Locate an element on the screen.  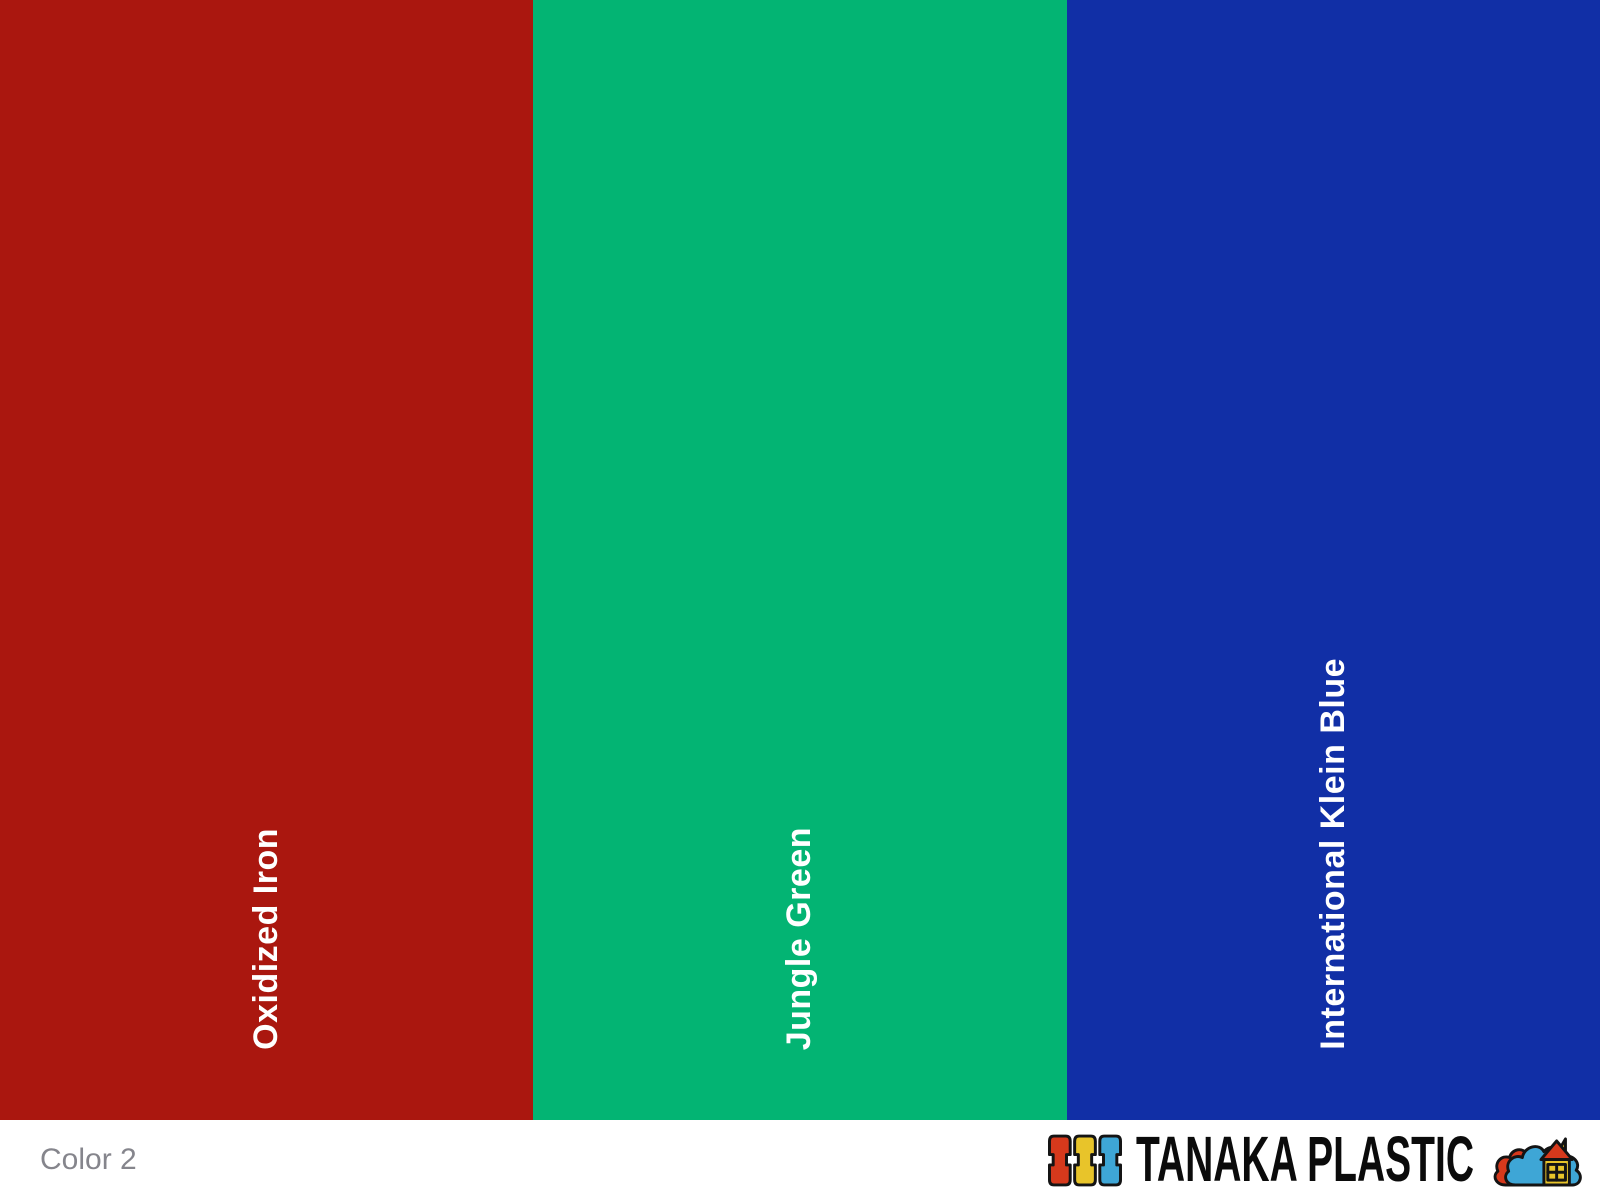
bricks-icon is located at coordinates (1085, 1160).